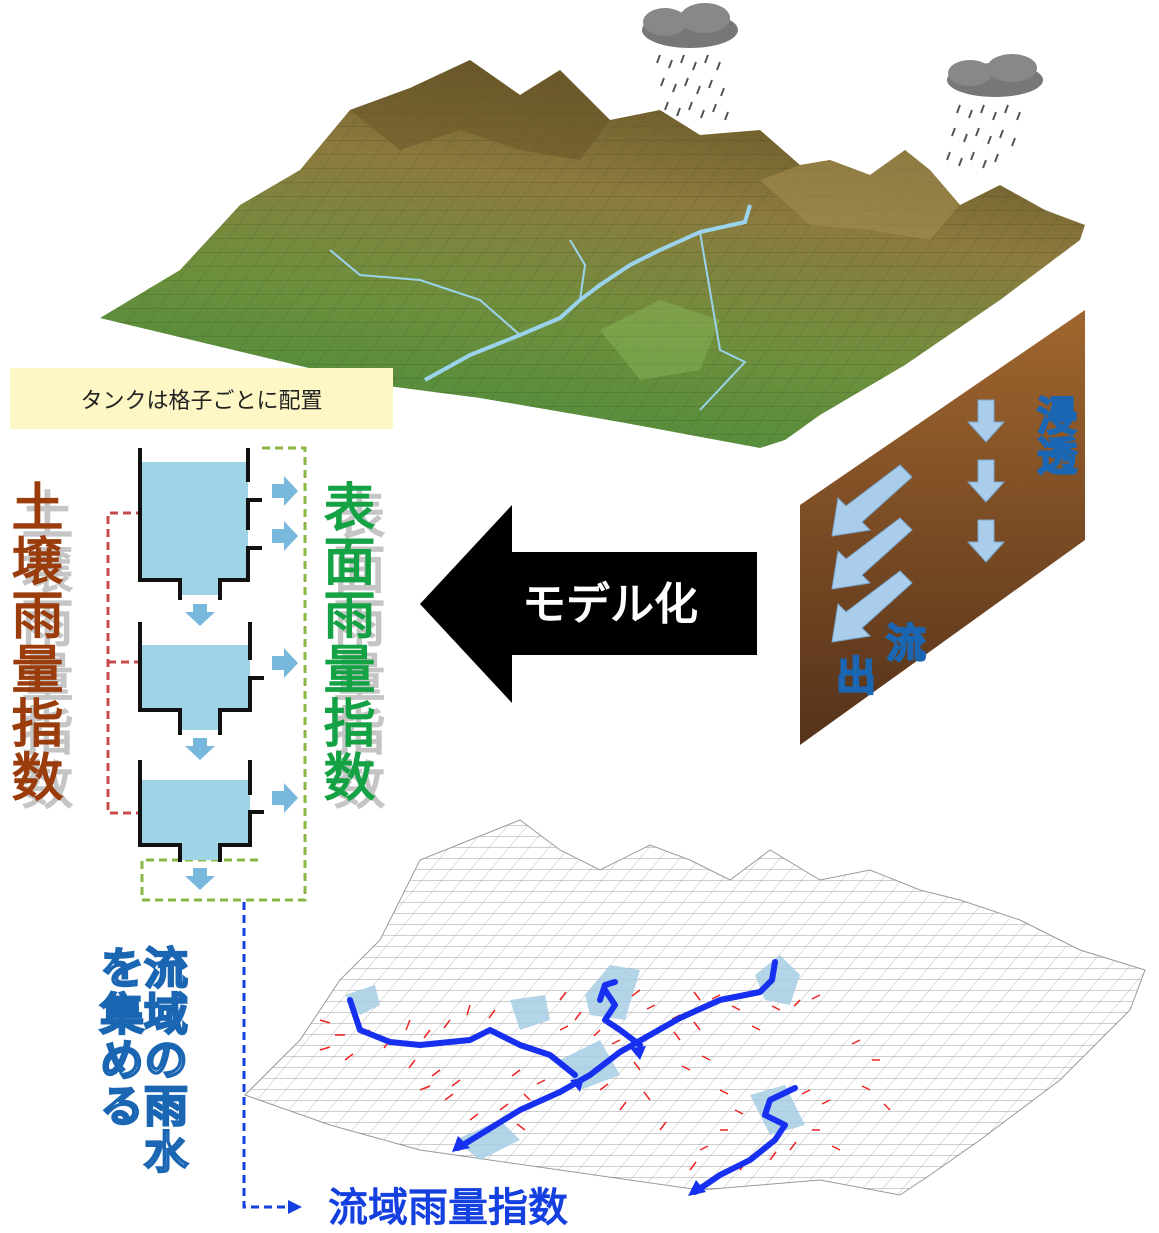 The image size is (1159, 1233). Describe the element at coordinates (902, 642) in the screenshot. I see `outflow-label-top: 流` at that location.